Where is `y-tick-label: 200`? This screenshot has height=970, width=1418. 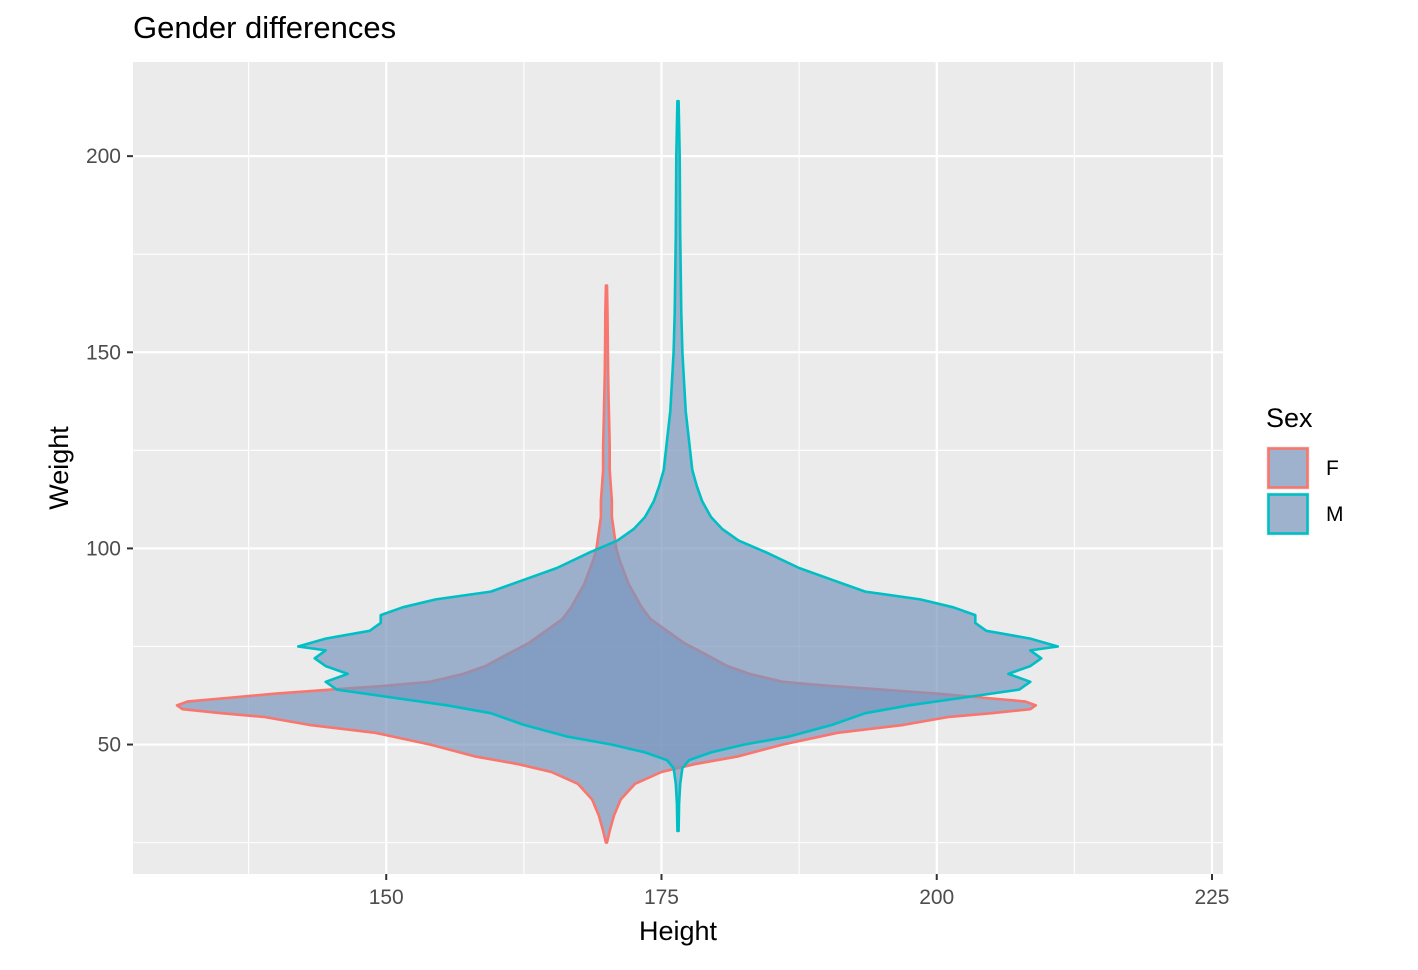 y-tick-label: 200 is located at coordinates (103, 156).